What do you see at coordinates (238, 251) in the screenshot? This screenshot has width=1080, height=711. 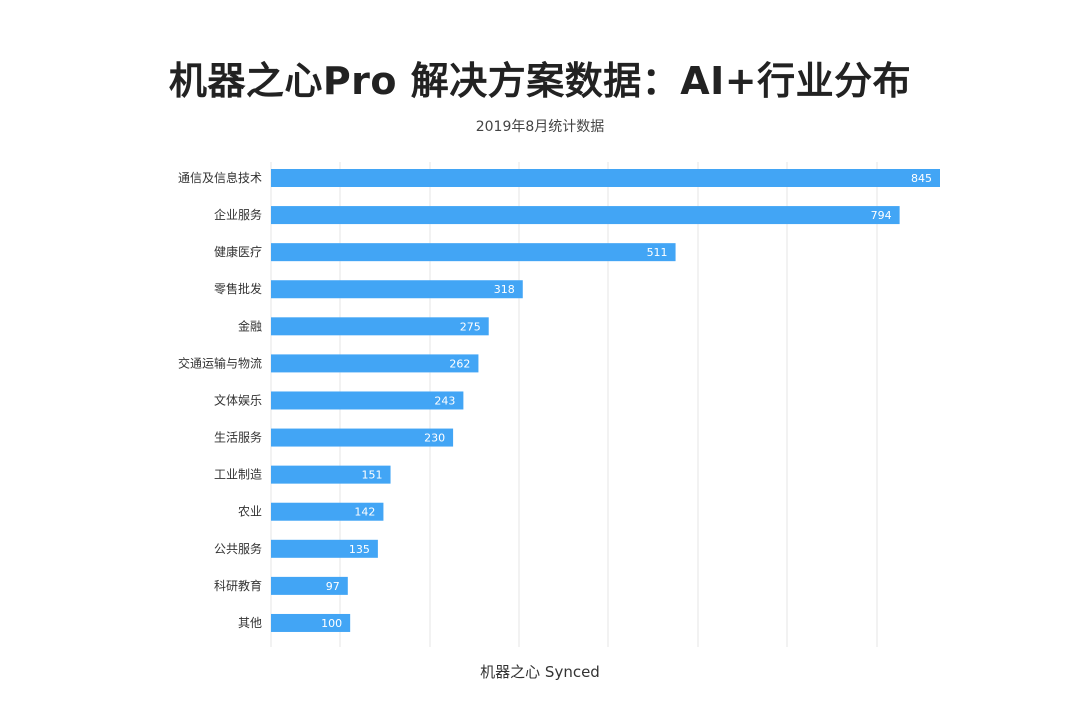 I see `category-label: 健康医疗` at bounding box center [238, 251].